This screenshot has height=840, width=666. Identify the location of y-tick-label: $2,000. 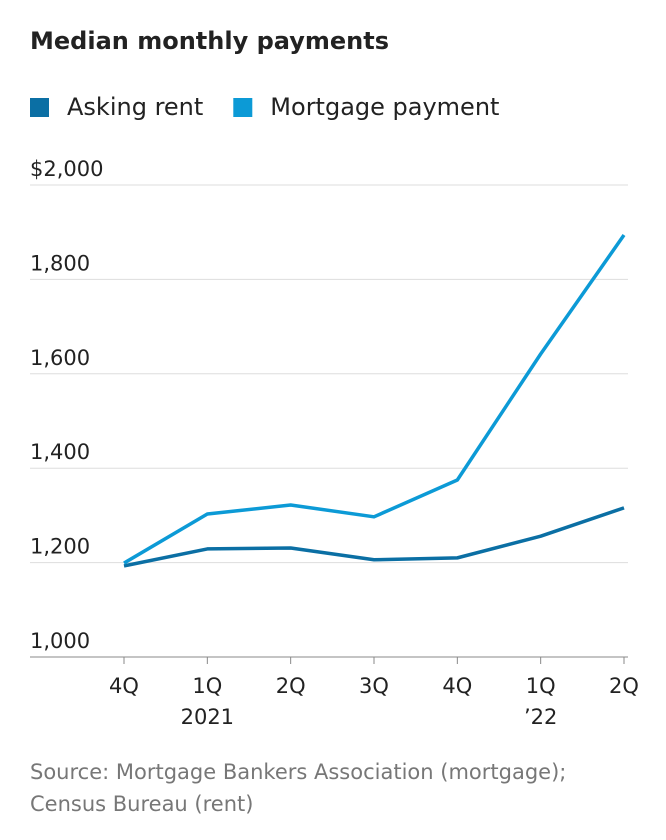
(66, 169).